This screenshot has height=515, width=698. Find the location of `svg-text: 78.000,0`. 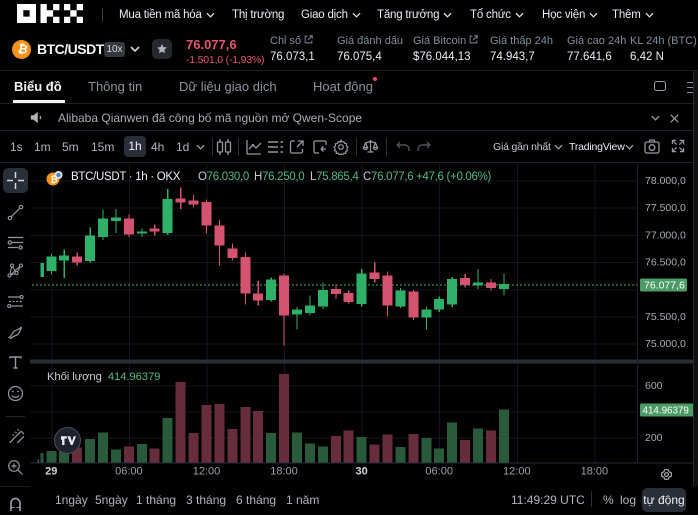

svg-text: 78.000,0 is located at coordinates (665, 181).